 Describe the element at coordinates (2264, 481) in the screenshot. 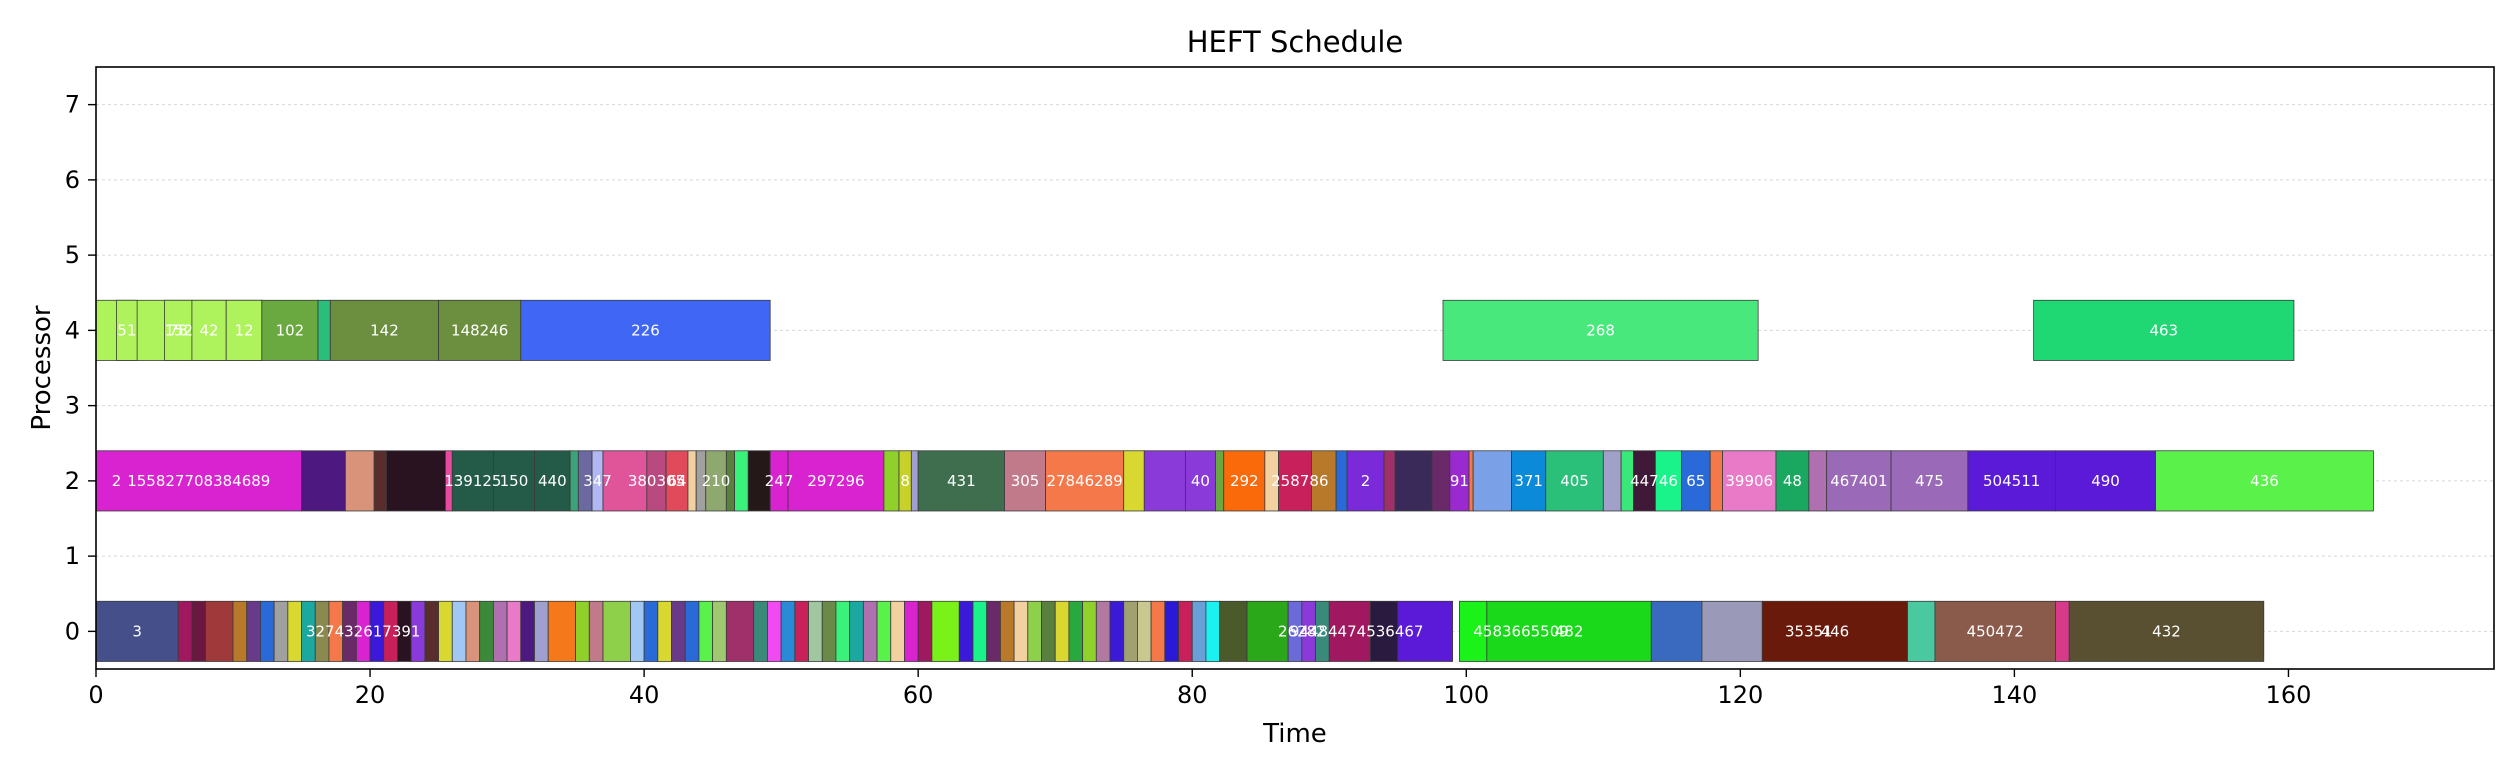

I see `task-label-72: 436` at that location.